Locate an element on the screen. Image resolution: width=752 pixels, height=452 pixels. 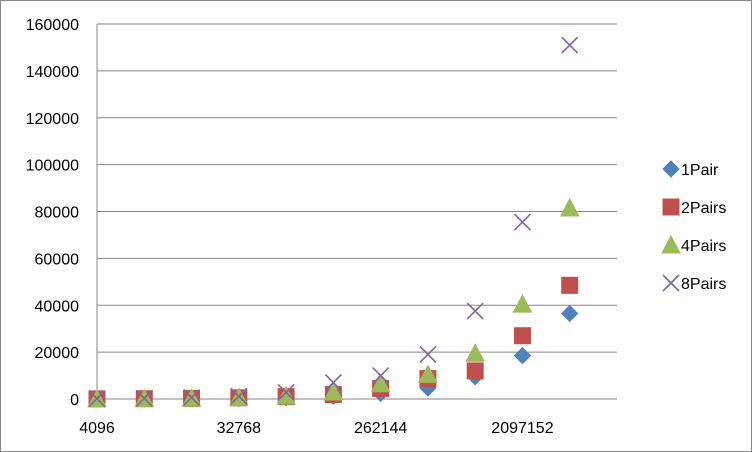
legend-label: 2Pairs is located at coordinates (703, 208).